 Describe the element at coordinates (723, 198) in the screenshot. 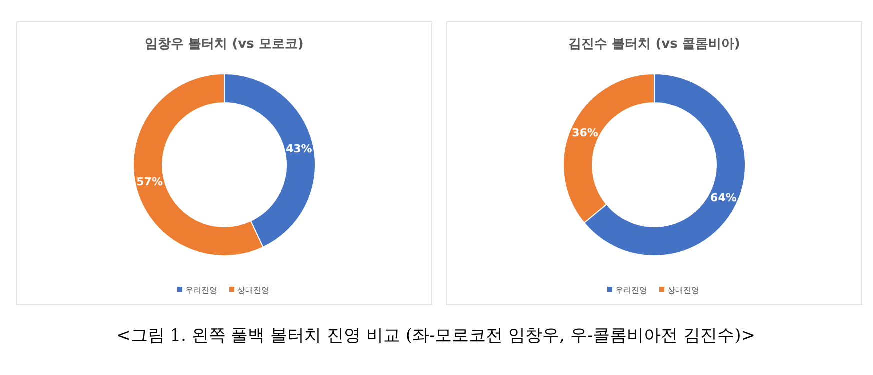

I see `data-label: 64%` at that location.